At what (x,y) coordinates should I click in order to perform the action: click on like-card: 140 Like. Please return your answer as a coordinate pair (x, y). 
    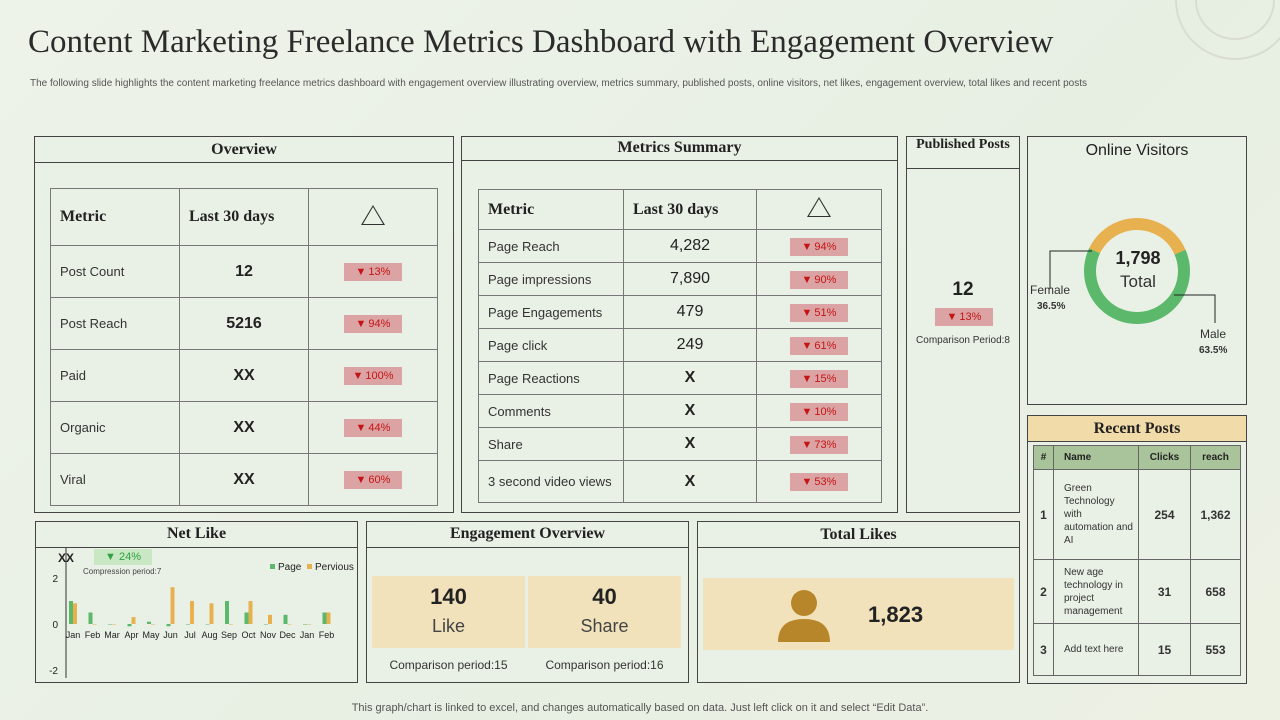
    Looking at the image, I should click on (448, 612).